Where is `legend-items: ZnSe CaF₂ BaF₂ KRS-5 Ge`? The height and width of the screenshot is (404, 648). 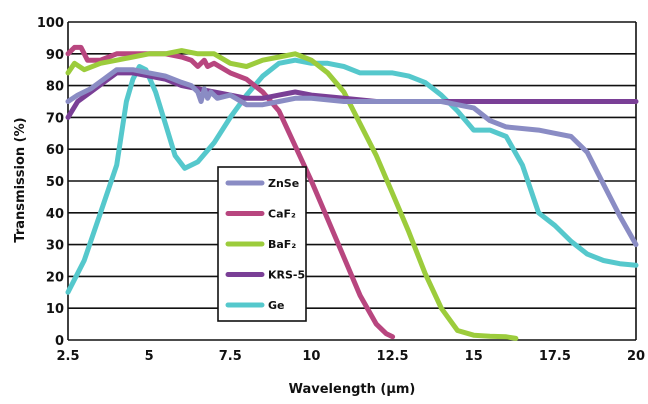 legend-items: ZnSe CaF₂ BaF₂ KRS-5 Ge is located at coordinates (265, 244).